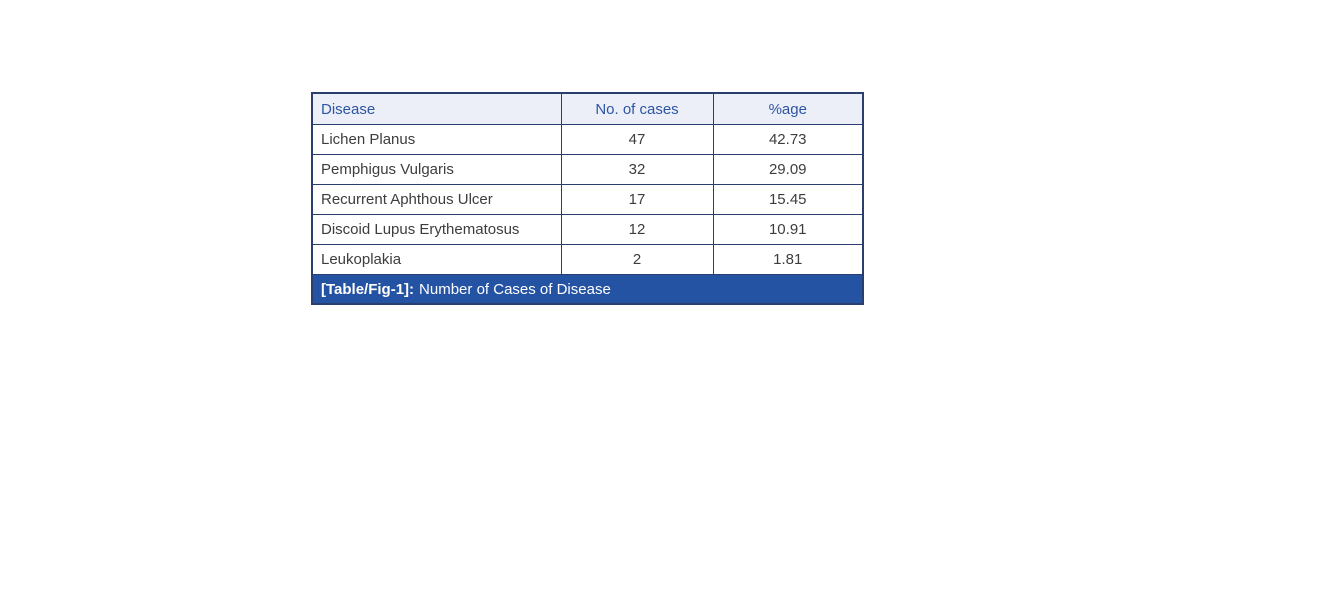  Describe the element at coordinates (788, 199) in the screenshot. I see `cell-percentage: 15.45` at that location.